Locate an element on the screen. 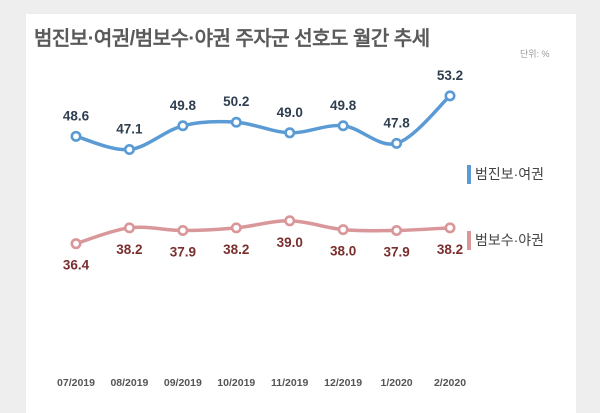 This screenshot has width=600, height=413. unit-label: 단위: % is located at coordinates (535, 54).